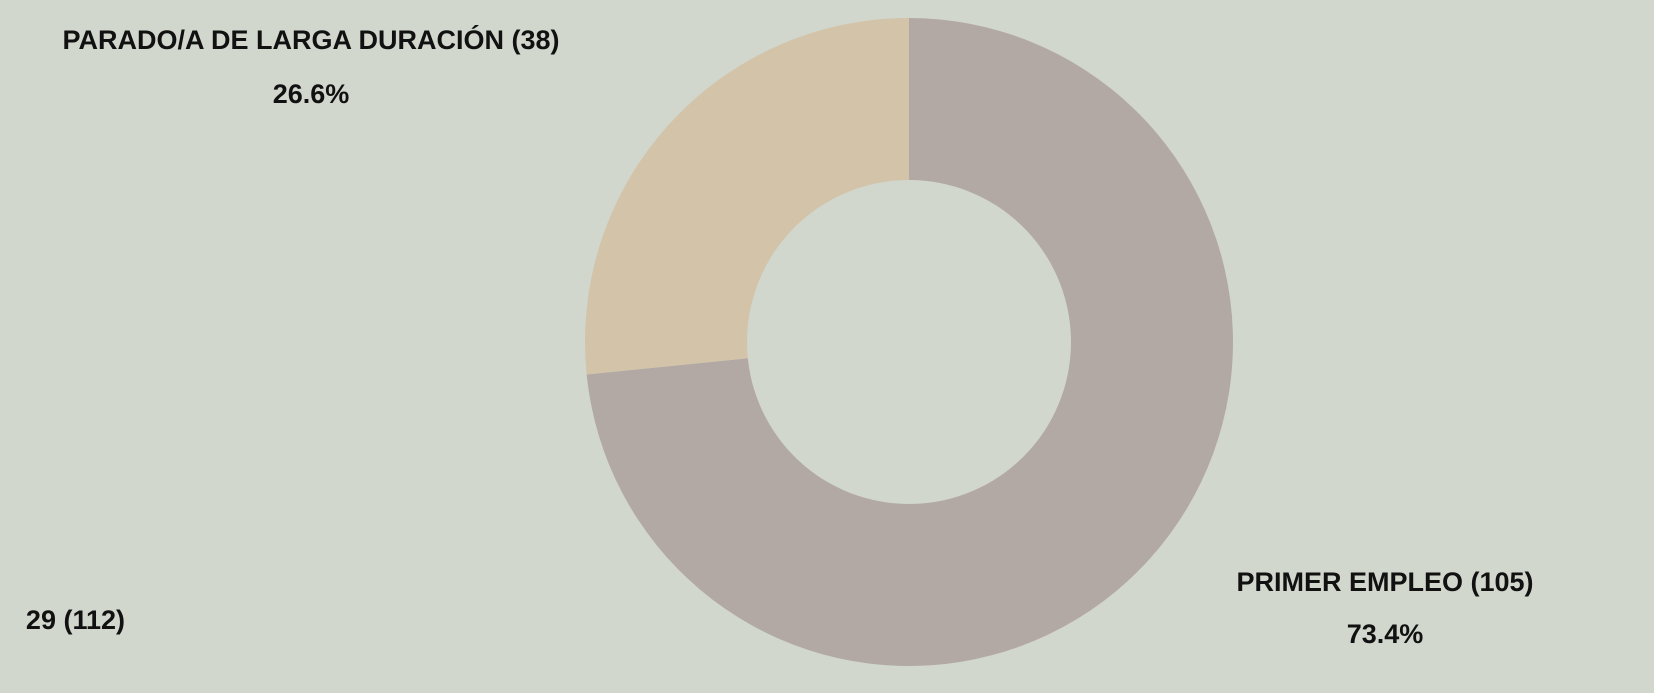  What do you see at coordinates (1384, 582) in the screenshot?
I see `category-label: PRIMER EMPLEO (105)` at bounding box center [1384, 582].